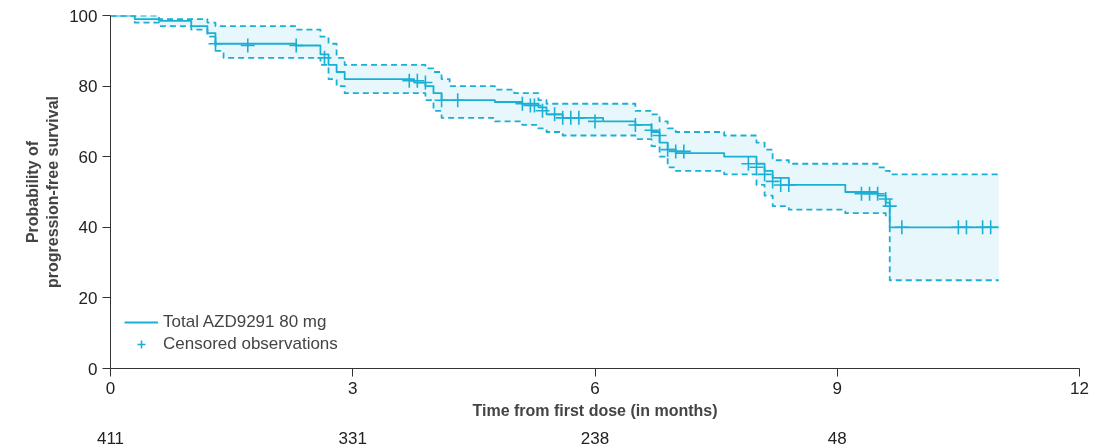 The width and height of the screenshot is (1099, 446). What do you see at coordinates (595, 437) in the screenshot?
I see `text: 238` at bounding box center [595, 437].